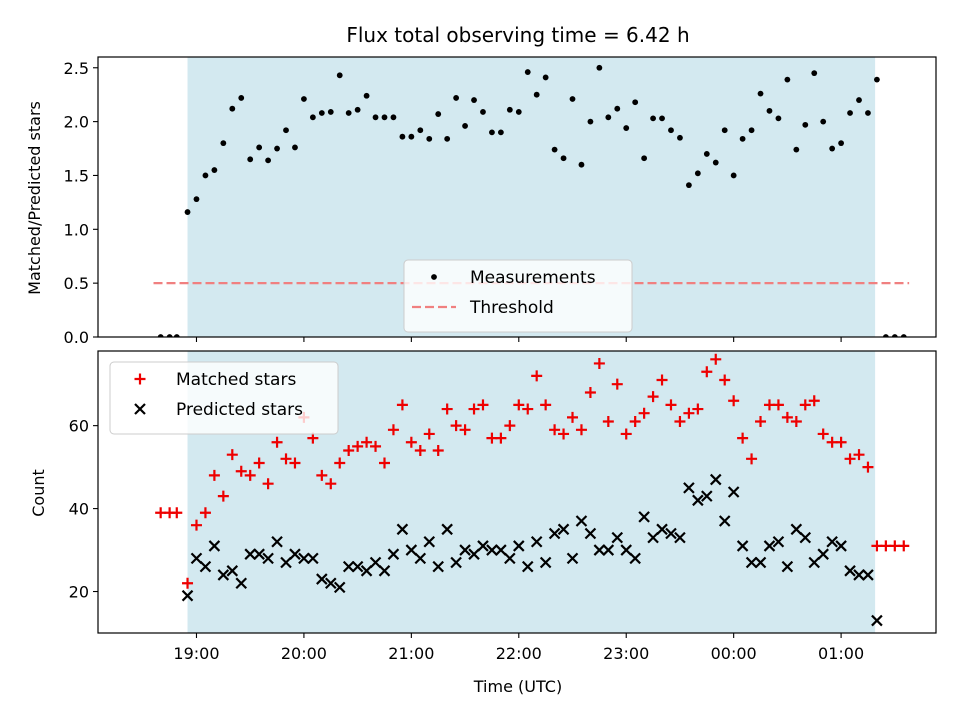 Image resolution: width=960 pixels, height=720 pixels. Describe the element at coordinates (734, 653) in the screenshot. I see `x-tick-label: 00:00` at that location.